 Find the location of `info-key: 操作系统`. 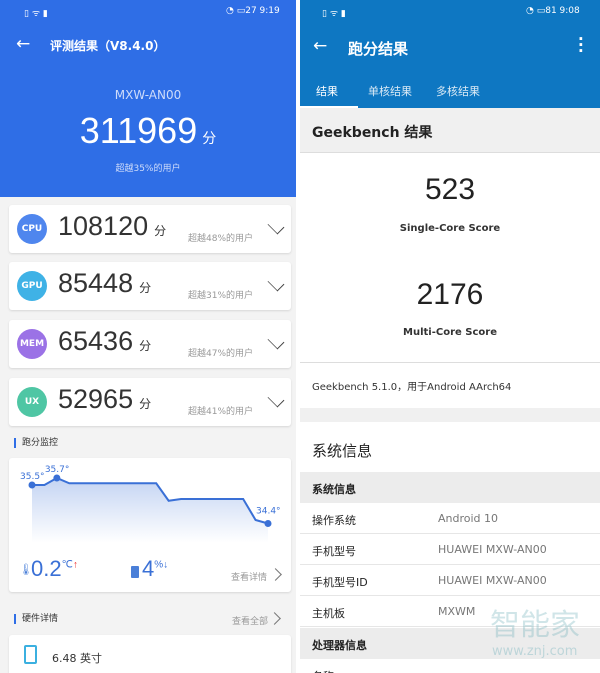

info-key: 操作系统 is located at coordinates (334, 520).